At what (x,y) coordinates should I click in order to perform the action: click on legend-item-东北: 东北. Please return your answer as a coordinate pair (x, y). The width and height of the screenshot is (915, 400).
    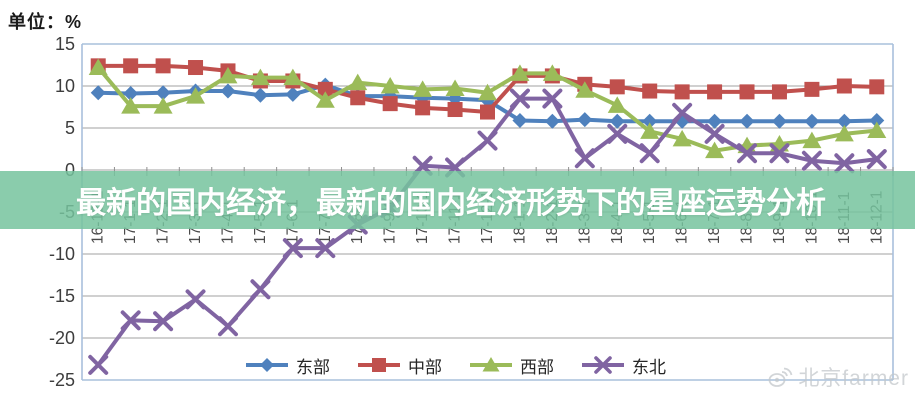
    Looking at the image, I should click on (623, 365).